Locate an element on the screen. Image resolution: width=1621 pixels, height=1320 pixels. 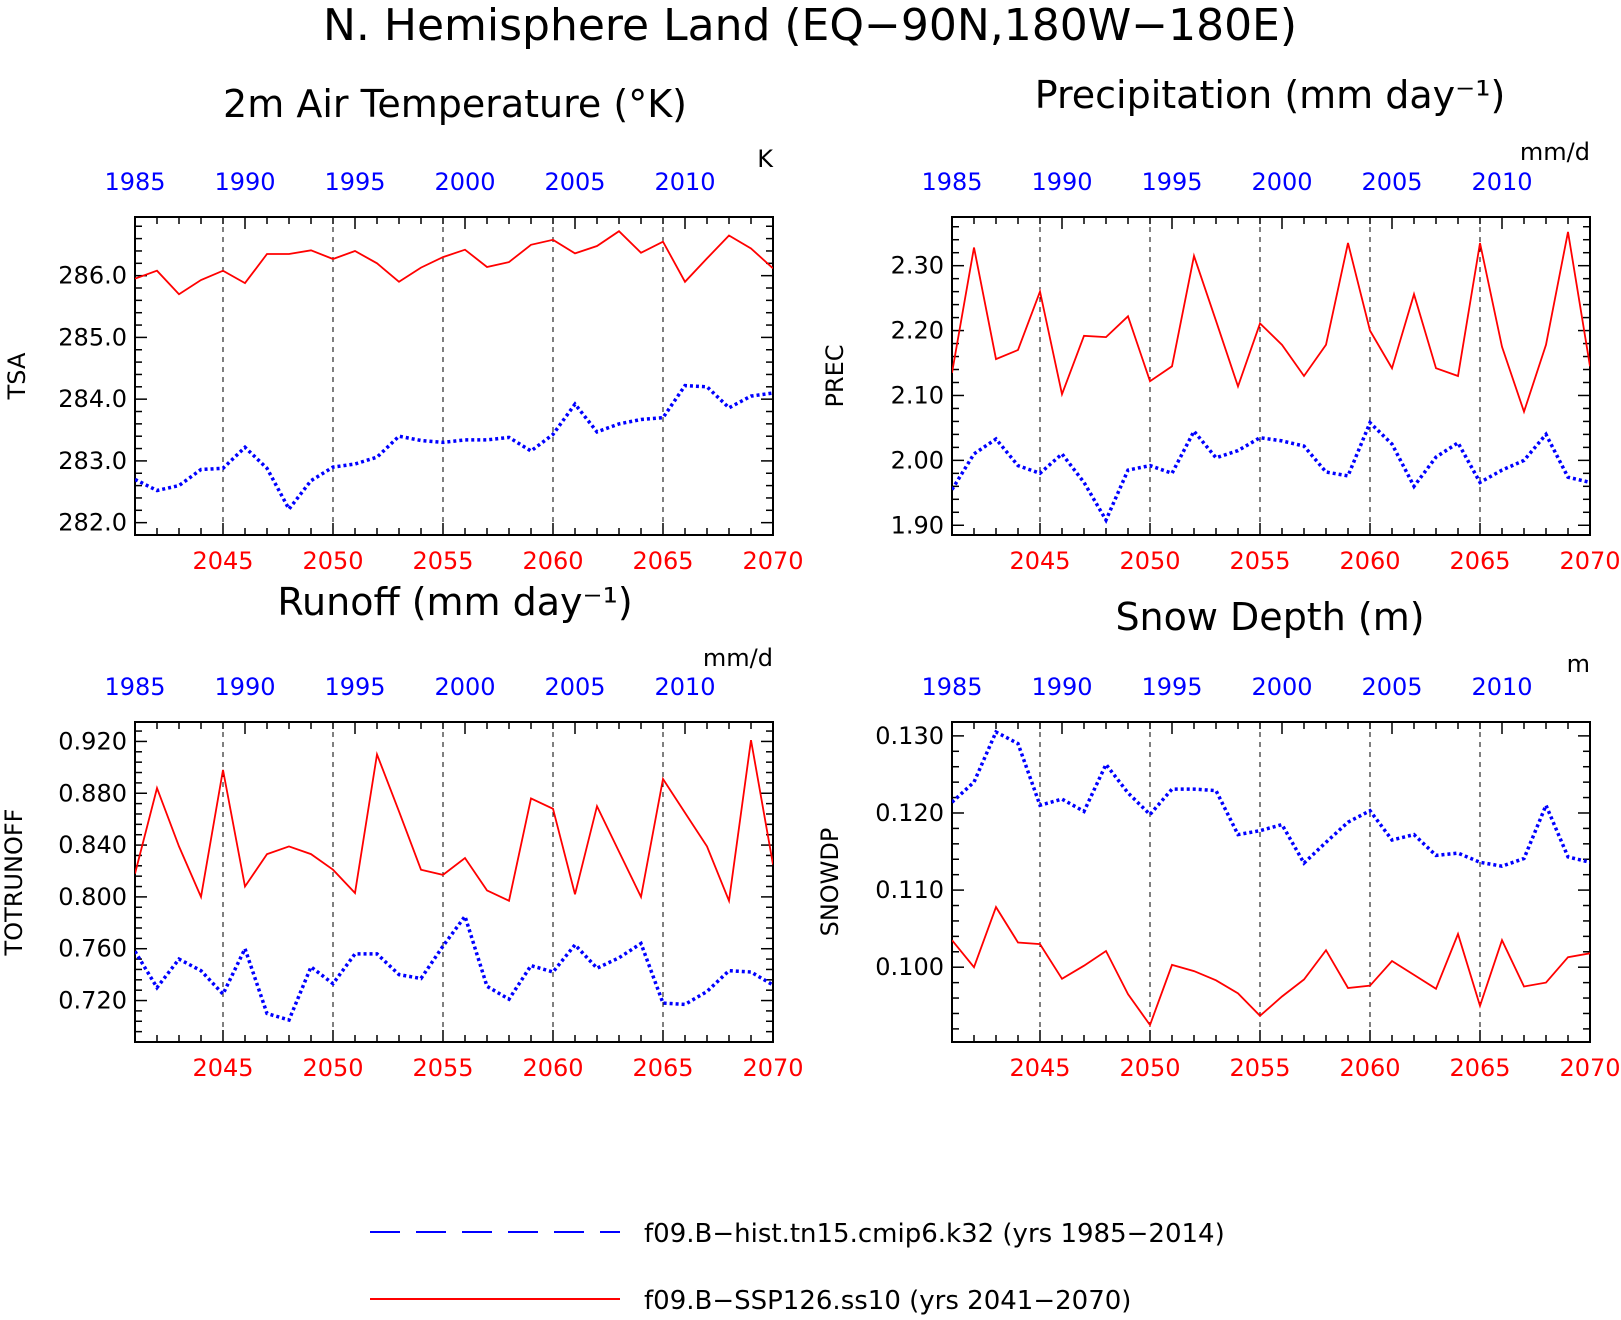
y-tick-label: 2.10 is located at coordinates (917, 395).